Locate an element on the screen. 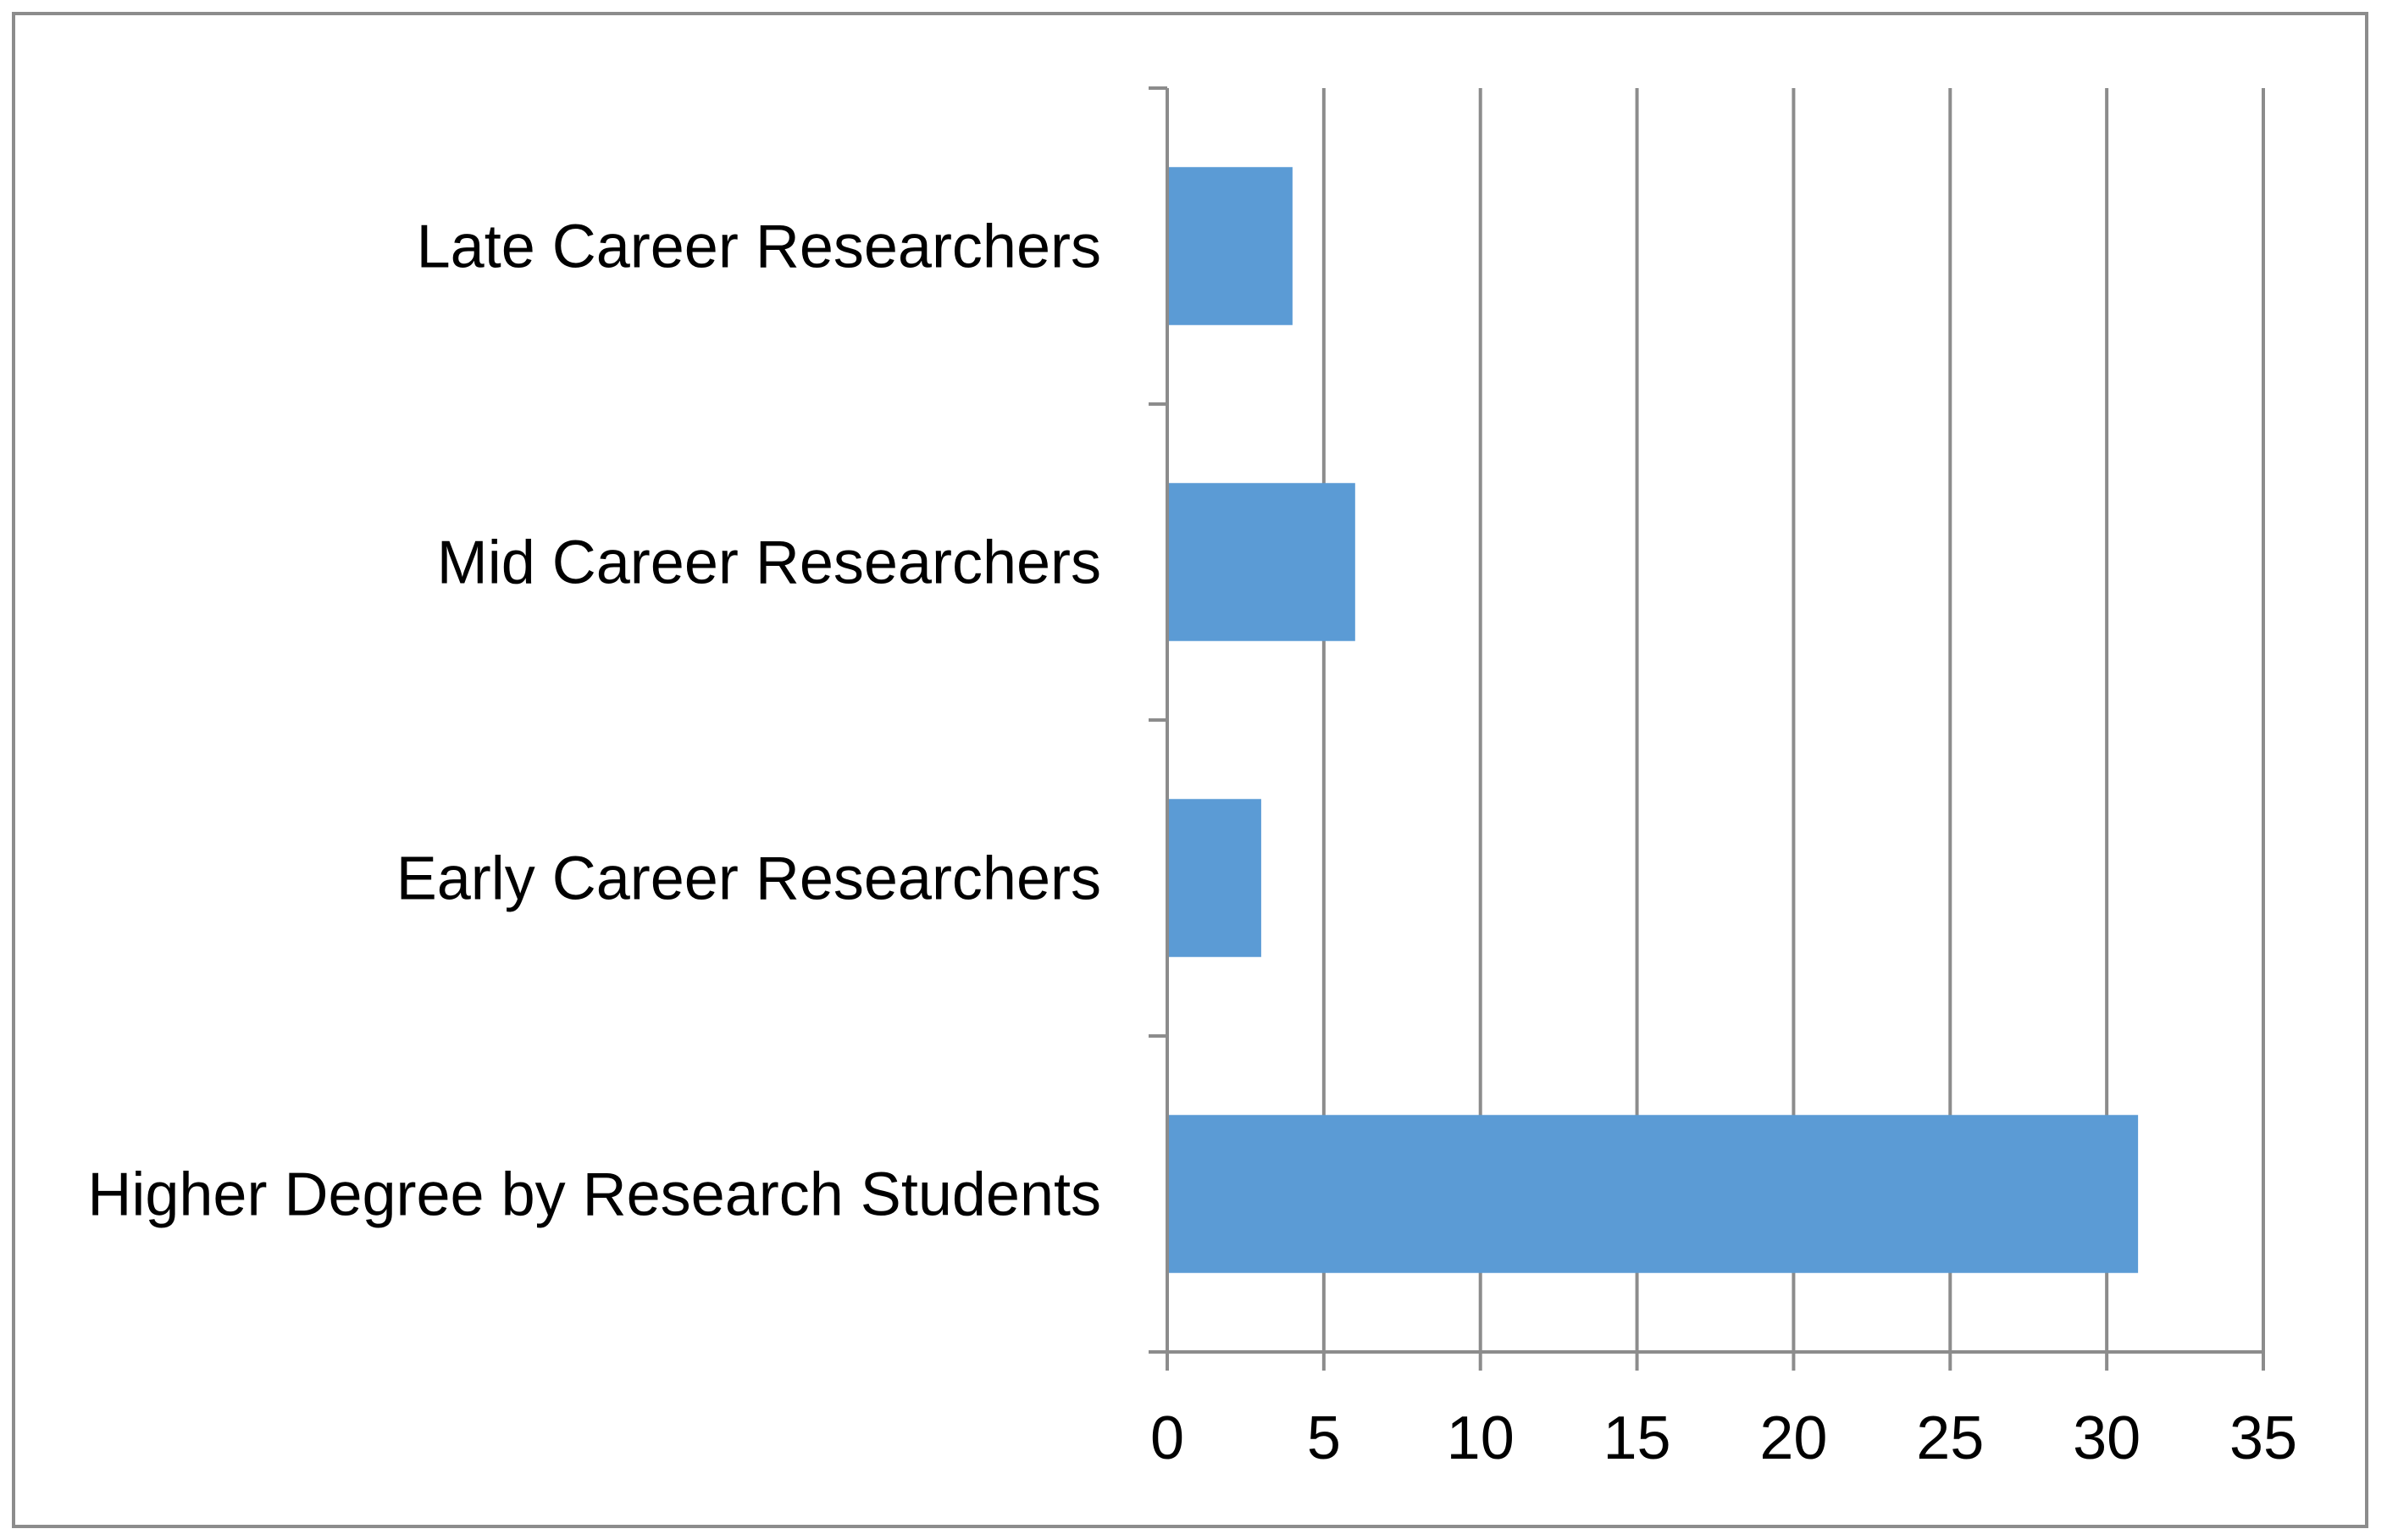 Image resolution: width=2387 pixels, height=1540 pixels. y-category-label-3: Late Career Researchers is located at coordinates (759, 247).